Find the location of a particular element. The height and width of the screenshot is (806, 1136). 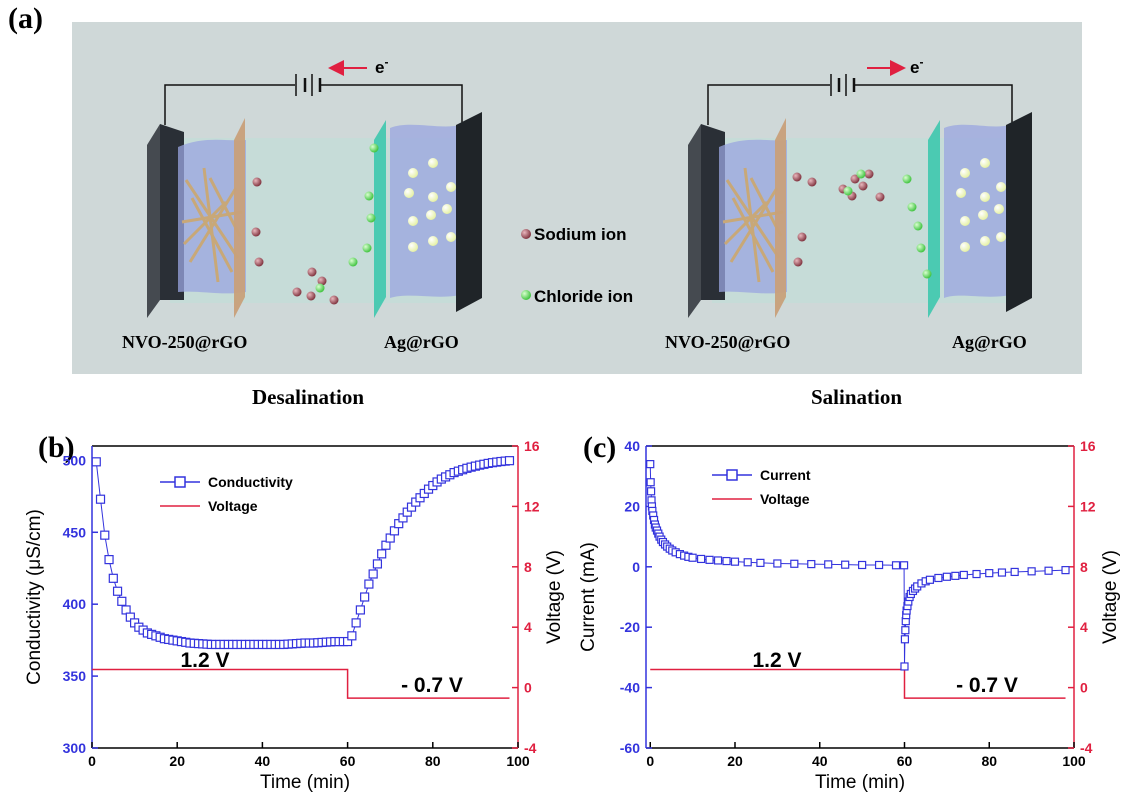

y-tick-label: 500 is located at coordinates (75, 460).